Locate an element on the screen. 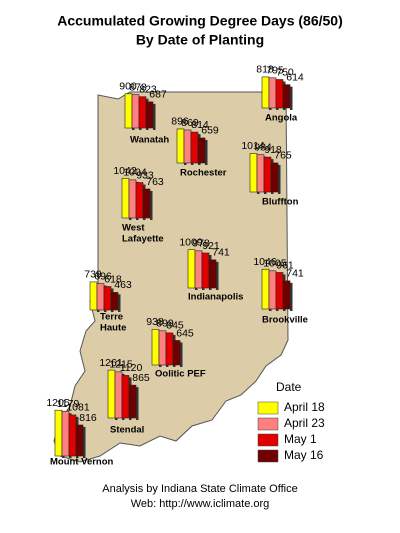 This screenshot has width=400, height=533. value-label: 618 is located at coordinates (113, 279).